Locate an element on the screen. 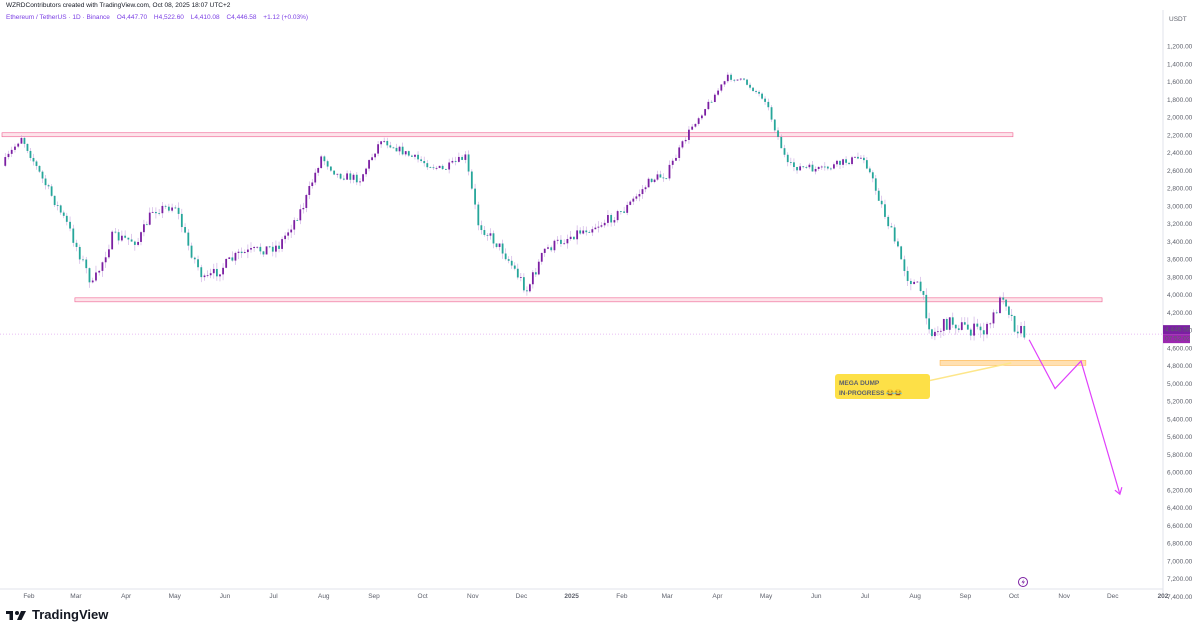 The image size is (1200, 628). resistance-zone is located at coordinates (507, 135).